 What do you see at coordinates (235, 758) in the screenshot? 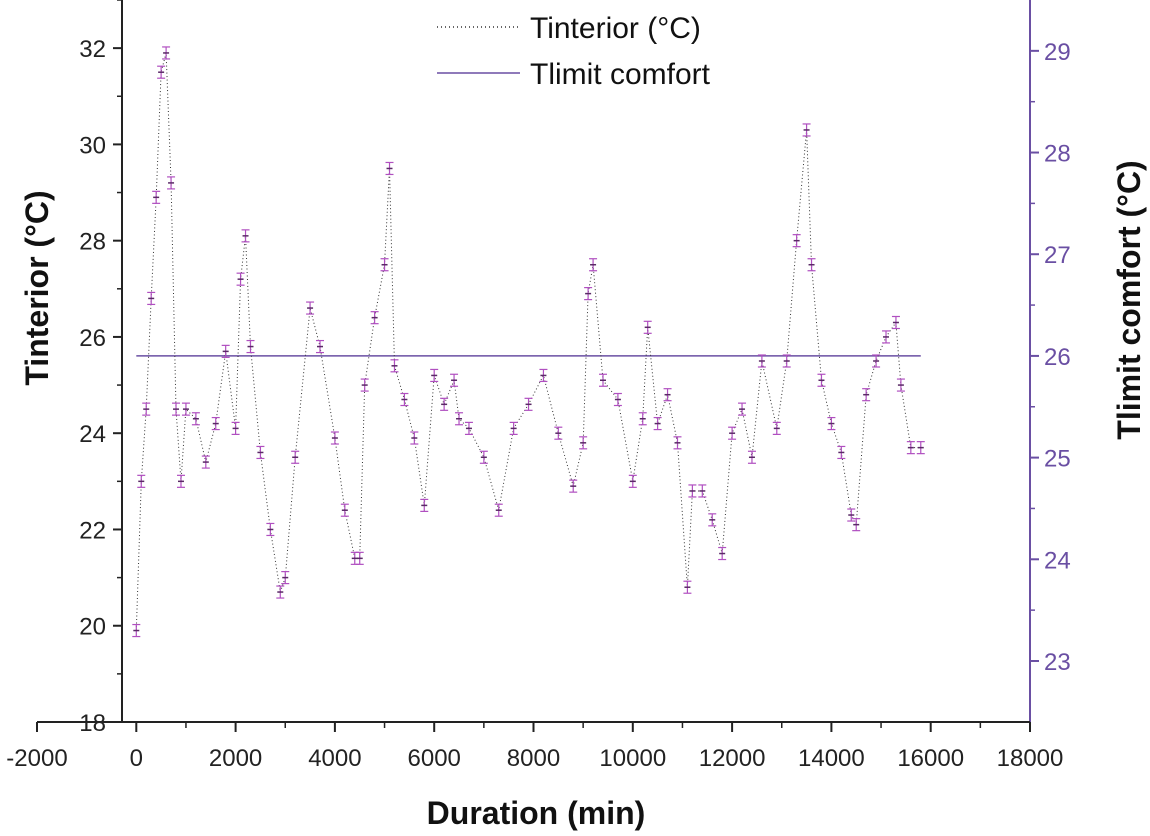
I see `x-tick-label: 2000` at bounding box center [235, 758].